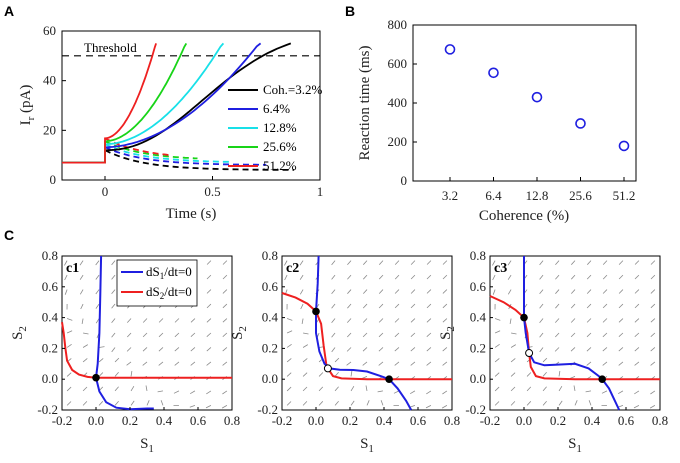  I want to click on panel-a-frame, so click(191, 105).